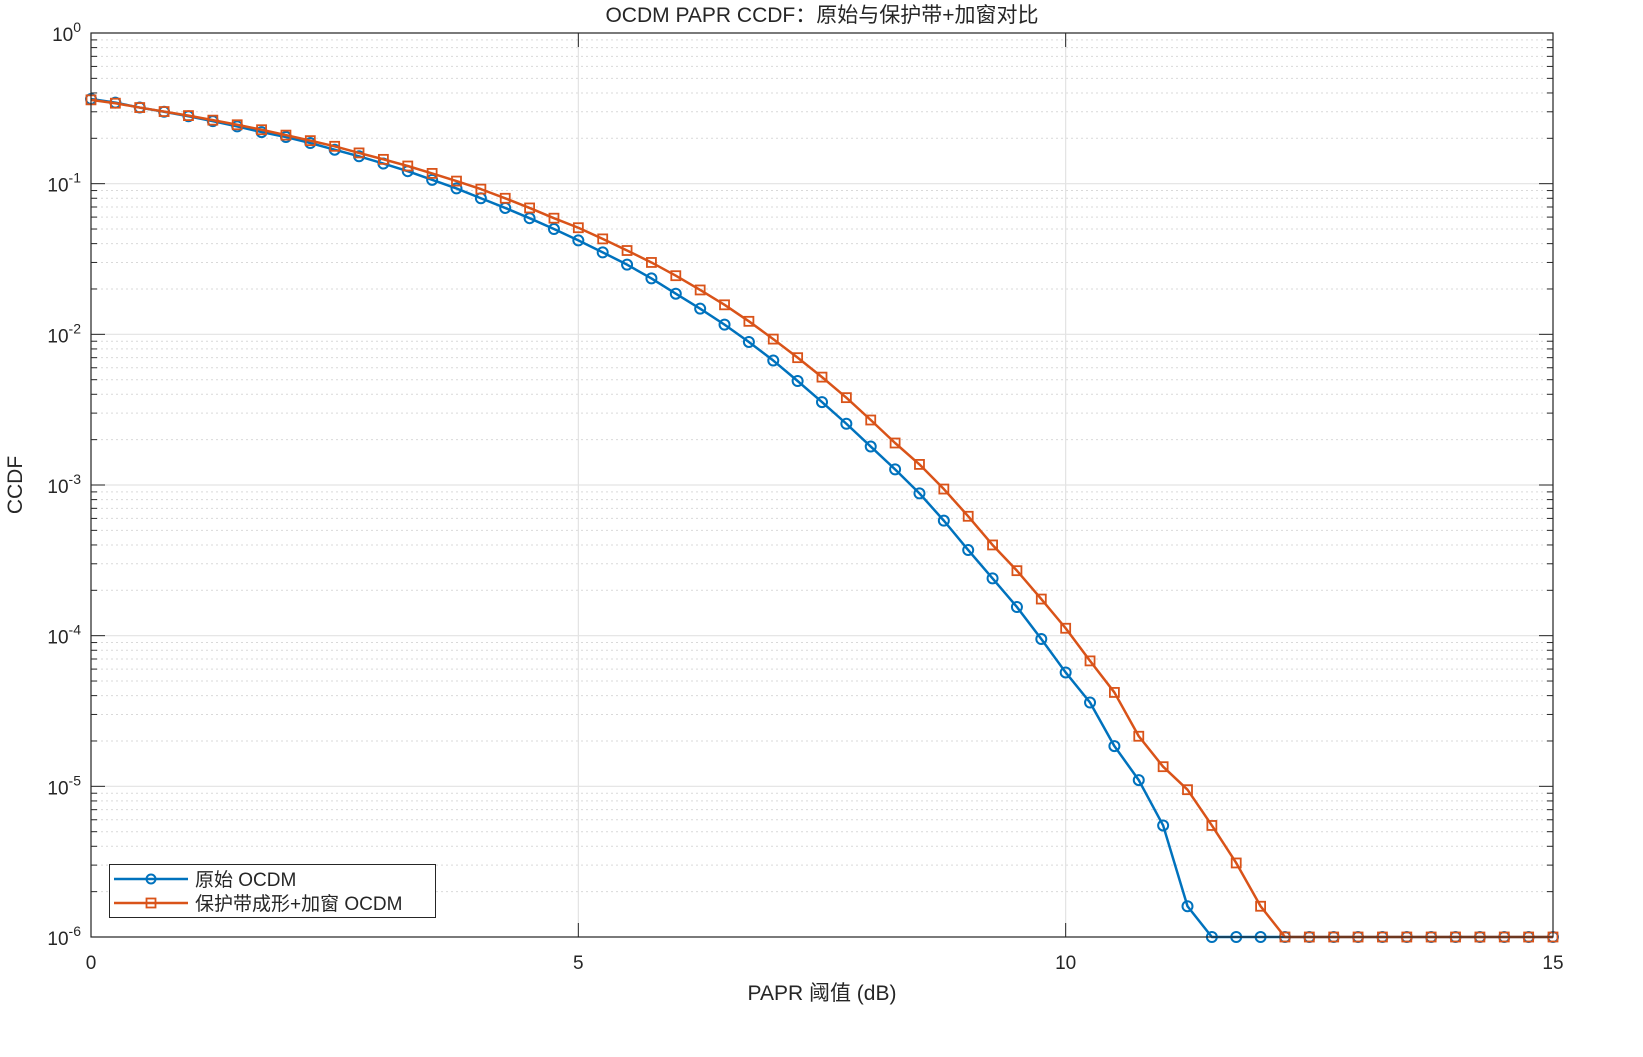  I want to click on legend-label-original: 原始 OCDM, so click(245, 880).